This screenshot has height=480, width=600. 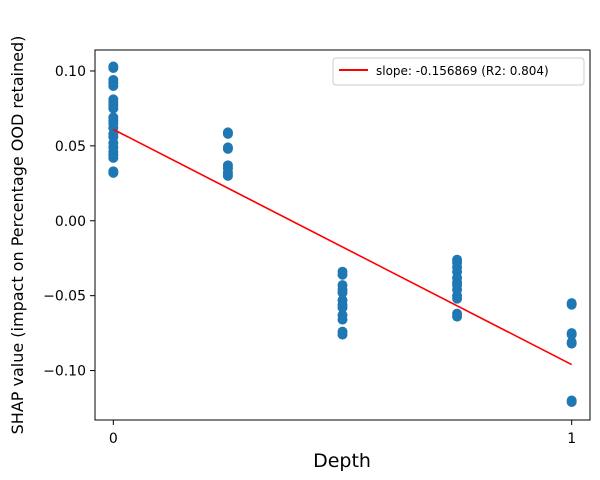 What do you see at coordinates (70, 147) in the screenshot?
I see `y-tick-label: 0.05` at bounding box center [70, 147].